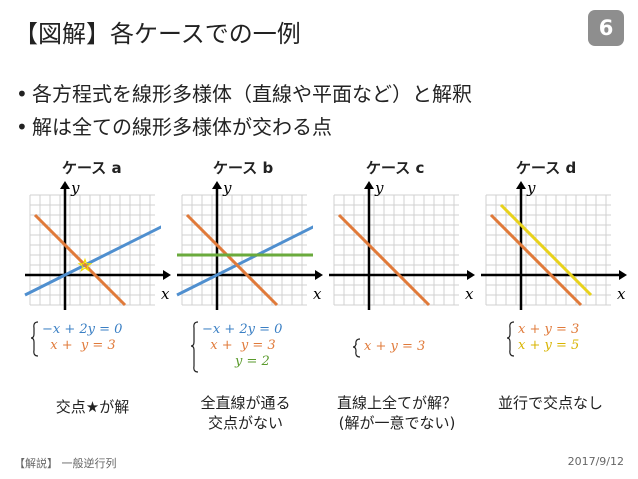  Describe the element at coordinates (397, 413) in the screenshot. I see `case-c-caption: 直線上全てが解？ (解が一意でない)` at that location.